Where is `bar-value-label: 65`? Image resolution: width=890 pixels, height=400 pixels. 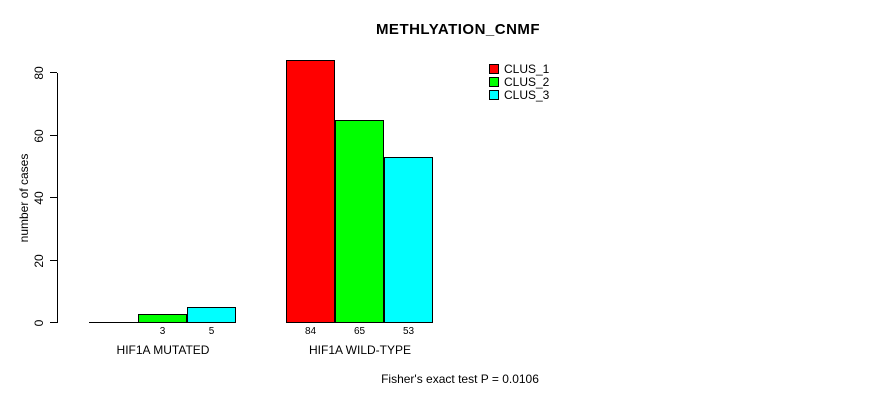 bar-value-label: 65 is located at coordinates (359, 331).